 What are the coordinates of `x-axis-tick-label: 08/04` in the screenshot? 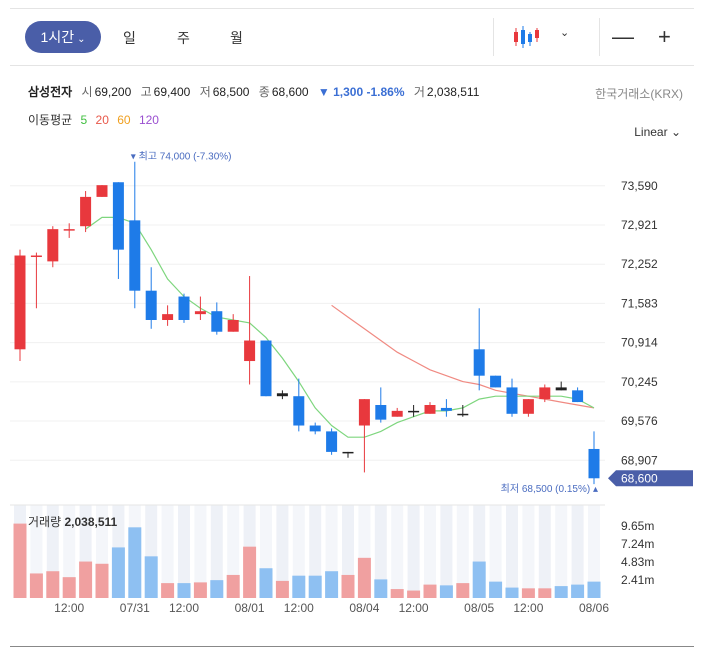 It's located at (364, 608).